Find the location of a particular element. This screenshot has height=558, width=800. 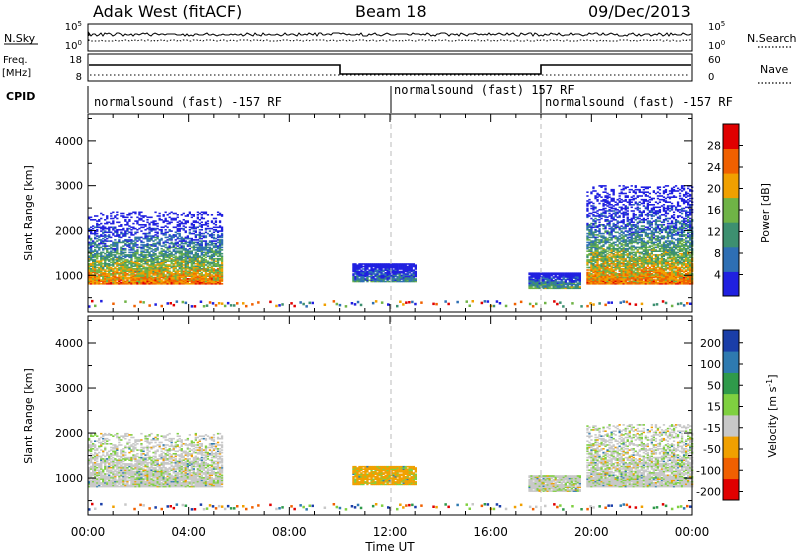

freq-trace is located at coordinates (390, 69).